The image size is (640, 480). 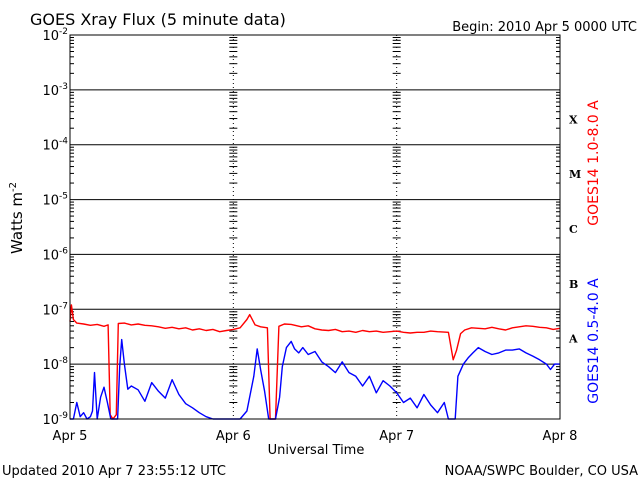 What do you see at coordinates (17, 218) in the screenshot?
I see `y-axis-label: Watts m-2` at bounding box center [17, 218].